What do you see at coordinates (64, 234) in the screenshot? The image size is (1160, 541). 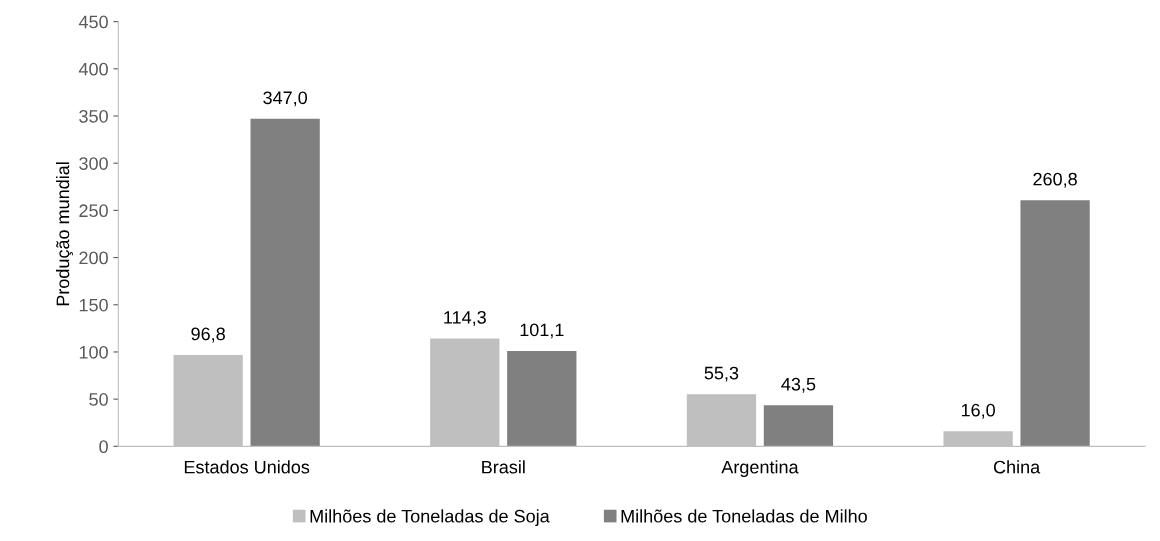 I see `y-axis-title: Produção mundial` at bounding box center [64, 234].